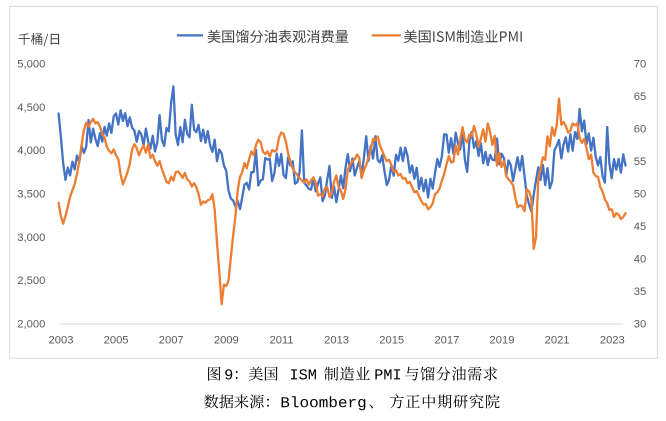 This screenshot has width=666, height=421. Describe the element at coordinates (226, 341) in the screenshot. I see `svg-text: 2009` at that location.